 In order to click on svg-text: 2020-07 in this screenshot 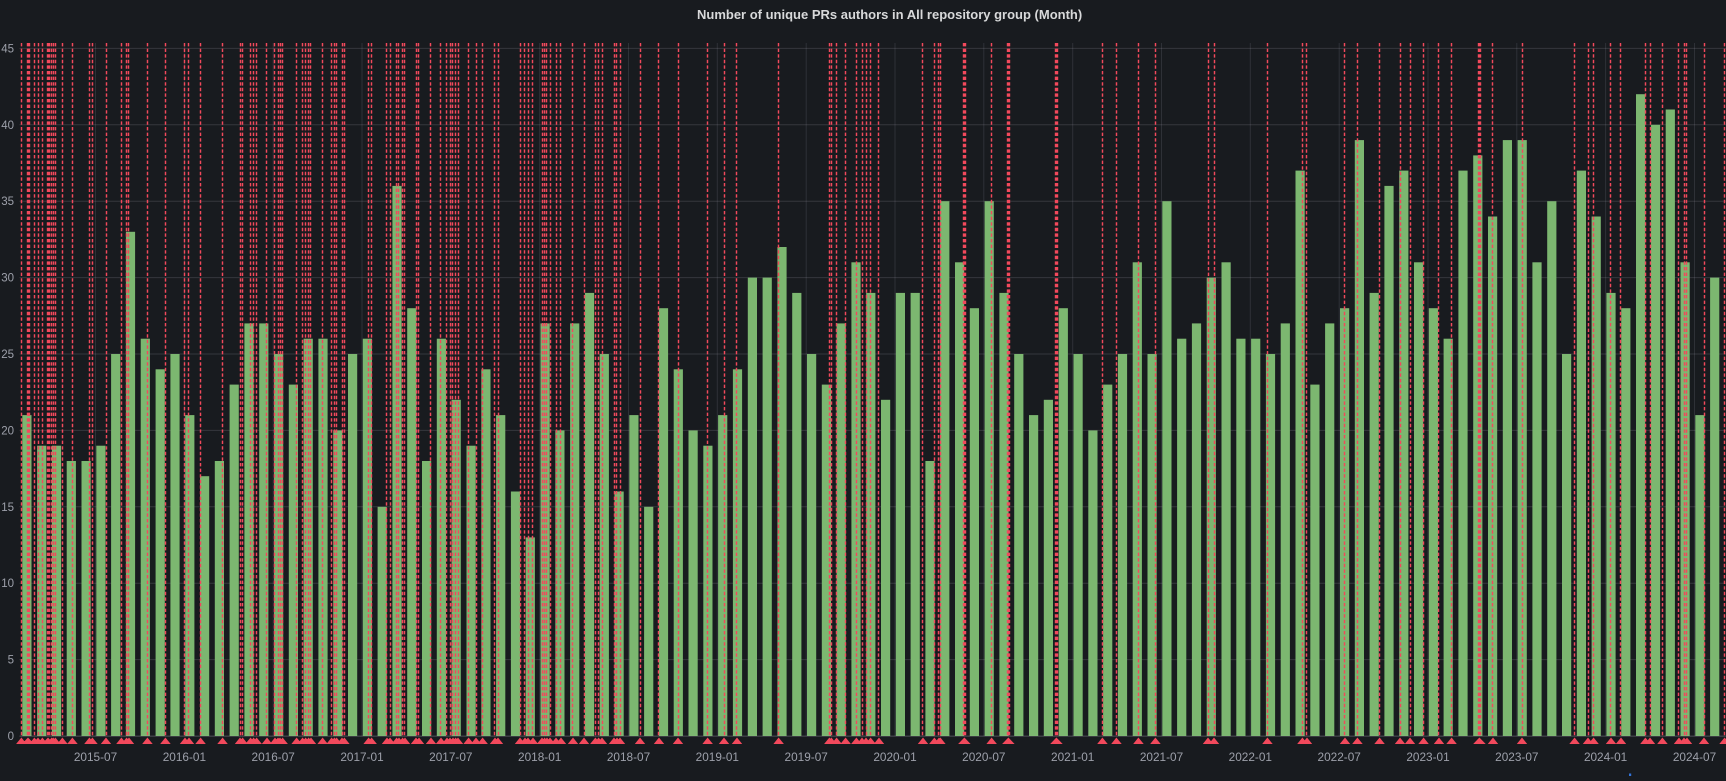, I will do `click(983, 757)`.